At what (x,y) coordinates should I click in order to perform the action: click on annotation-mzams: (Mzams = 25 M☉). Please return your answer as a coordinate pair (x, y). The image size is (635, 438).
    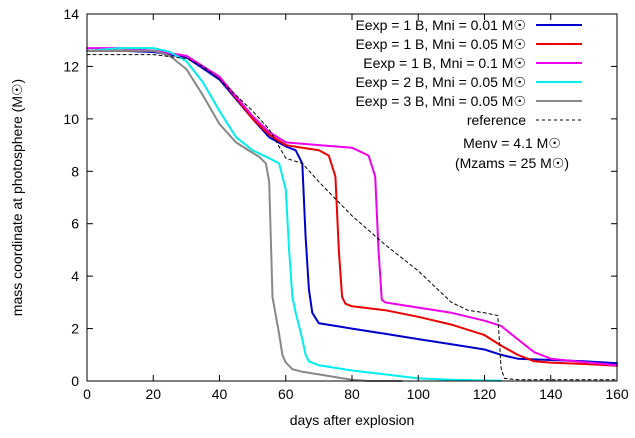
    Looking at the image, I should click on (512, 163).